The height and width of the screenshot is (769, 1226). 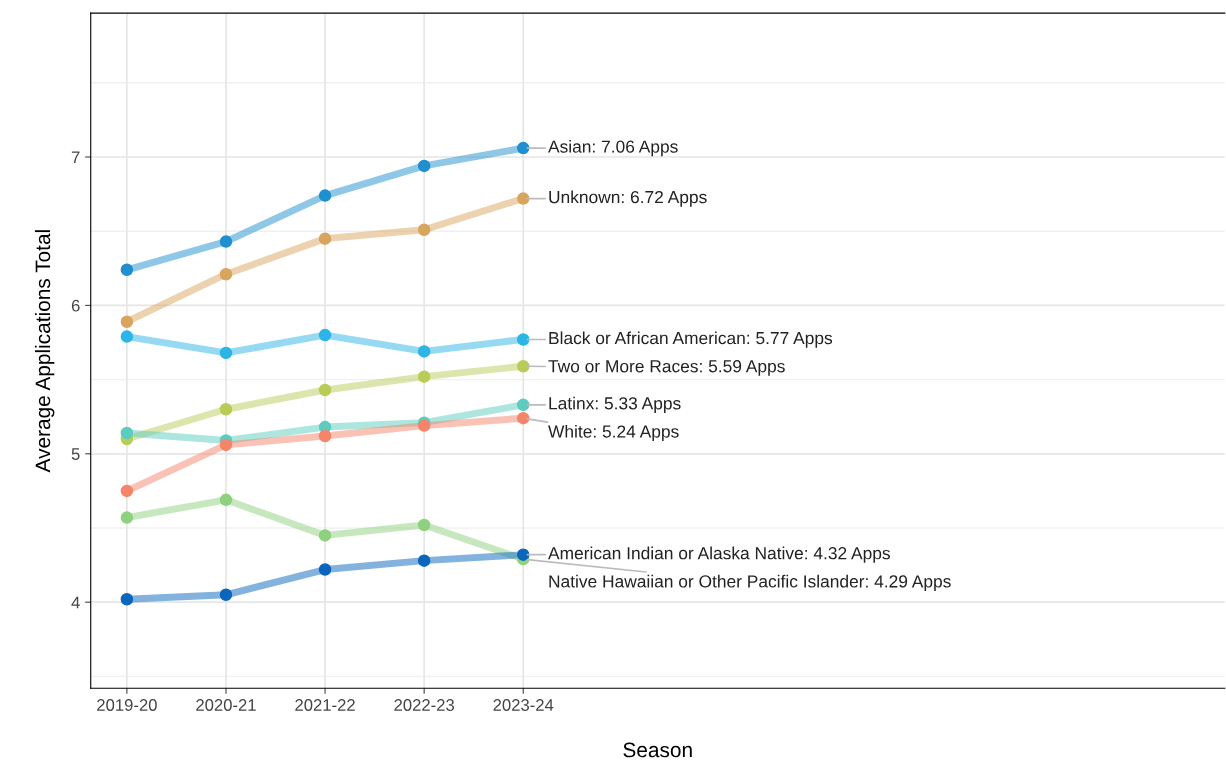 What do you see at coordinates (691, 339) in the screenshot?
I see `annotation: Black or African American: 5.77 Apps` at bounding box center [691, 339].